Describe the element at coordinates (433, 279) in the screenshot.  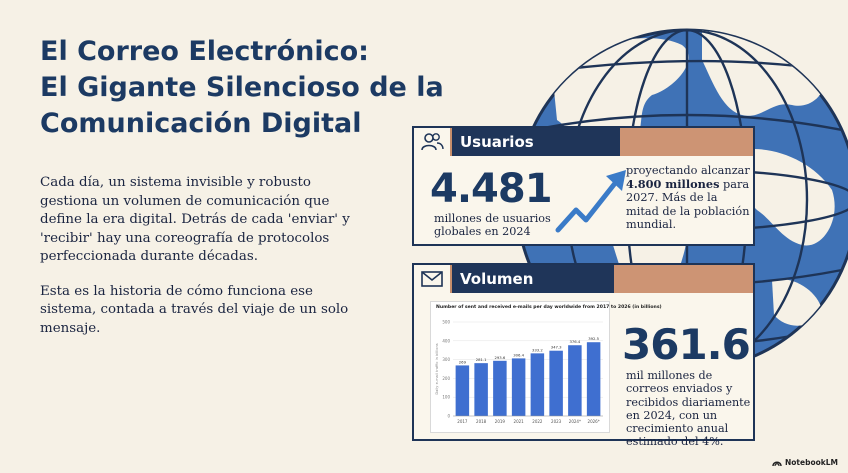
I see `envelope-icon` at that location.